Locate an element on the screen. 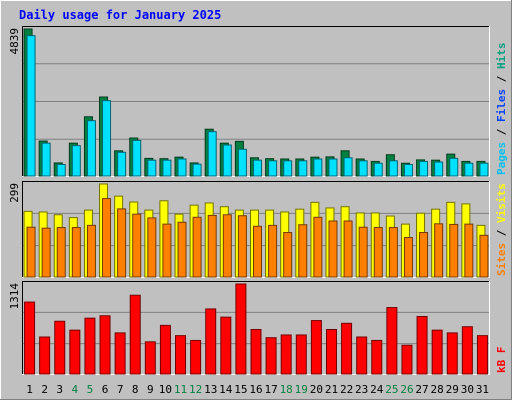  day-label-10: 10 is located at coordinates (165, 389).